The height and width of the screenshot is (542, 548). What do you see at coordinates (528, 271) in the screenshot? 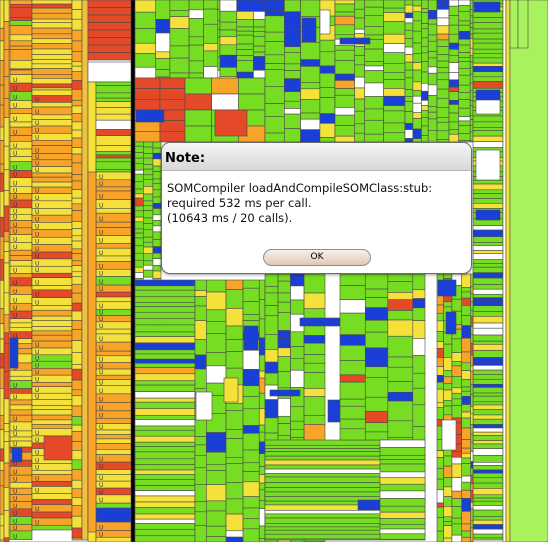
I see `treemap-cell-large` at bounding box center [528, 271].